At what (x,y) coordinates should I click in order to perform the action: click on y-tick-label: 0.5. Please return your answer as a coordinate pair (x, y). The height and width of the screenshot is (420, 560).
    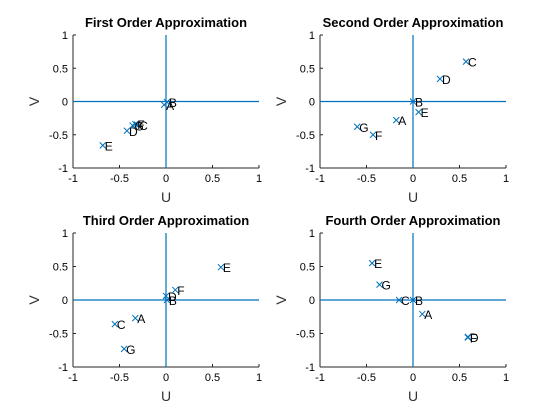
    Looking at the image, I should click on (307, 69).